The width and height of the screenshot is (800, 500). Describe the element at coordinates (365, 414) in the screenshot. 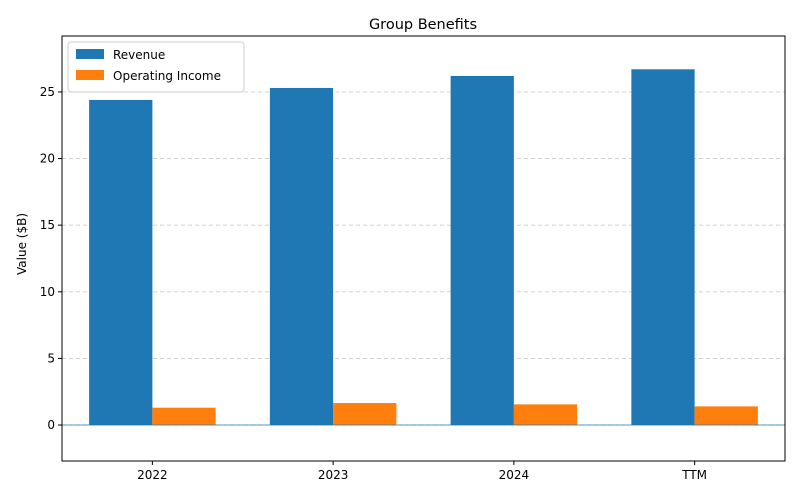

I see `bar-1-2023` at that location.